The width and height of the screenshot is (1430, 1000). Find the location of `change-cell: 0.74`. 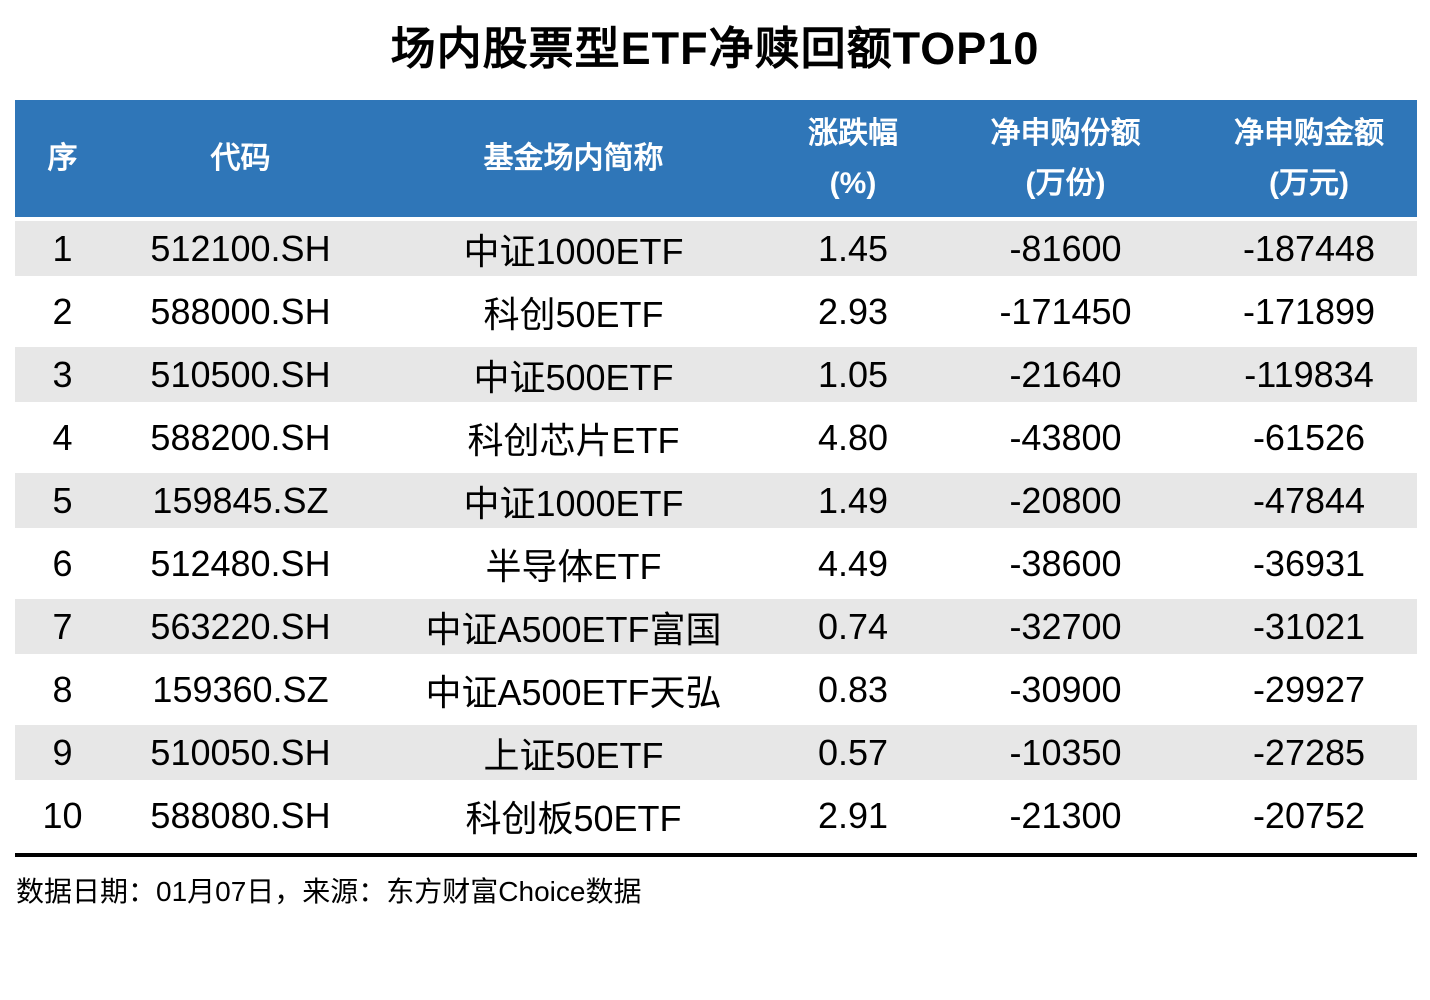

change-cell: 0.74 is located at coordinates (853, 630).